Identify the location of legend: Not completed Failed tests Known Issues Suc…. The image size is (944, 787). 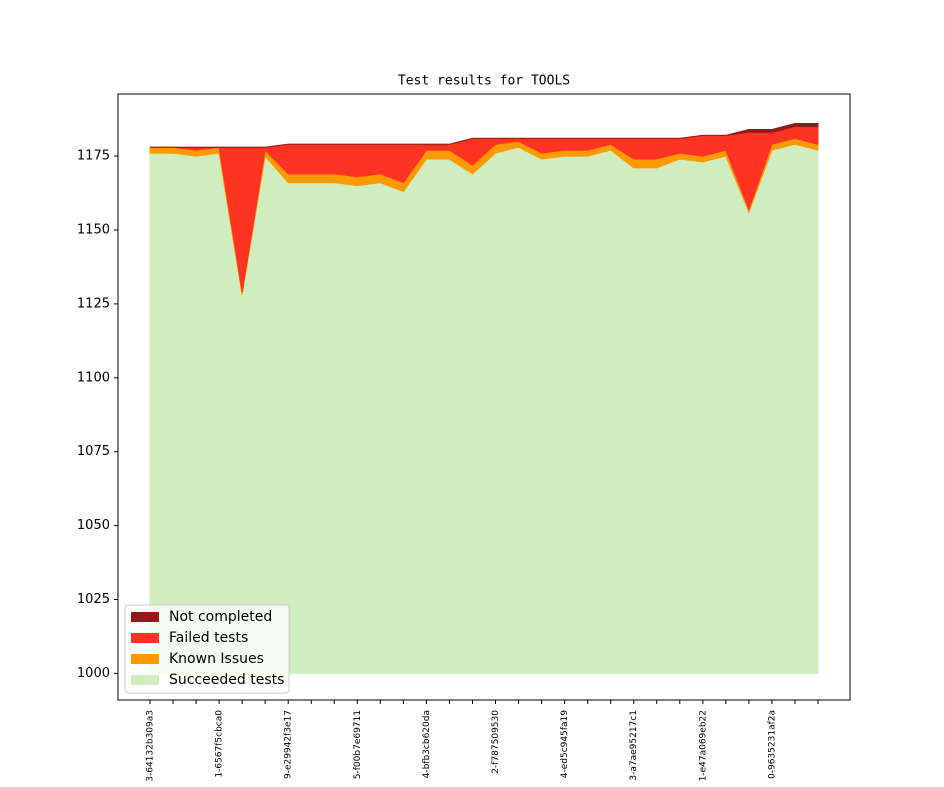
(207, 649).